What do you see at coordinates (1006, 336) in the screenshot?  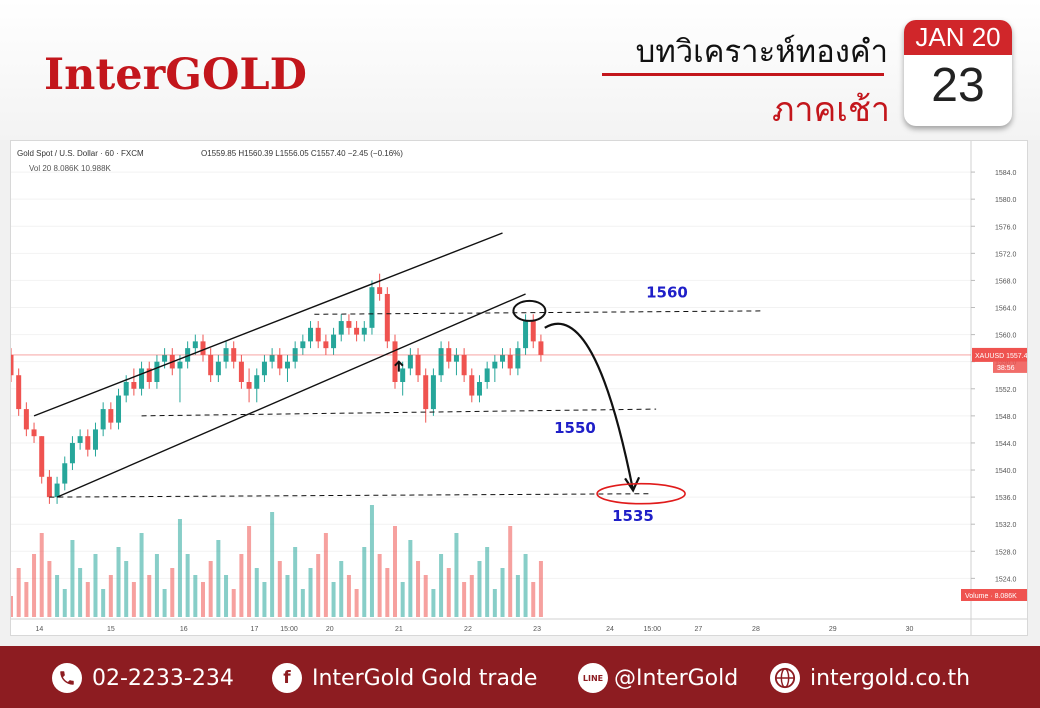 I see `y-tick-label: 1560.0` at bounding box center [1006, 336].